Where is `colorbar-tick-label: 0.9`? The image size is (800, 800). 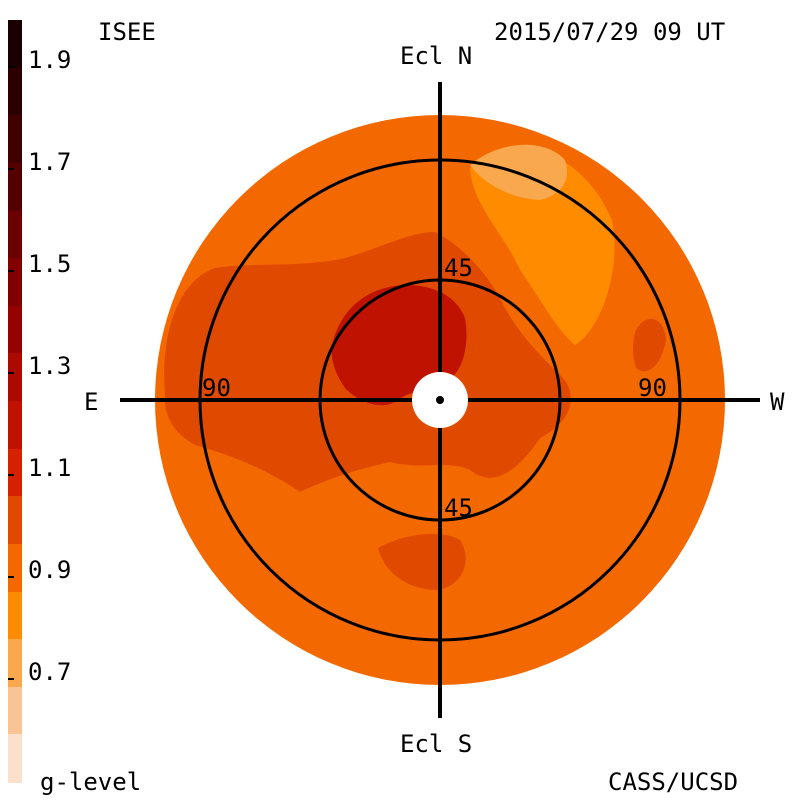 colorbar-tick-label: 0.9 is located at coordinates (50, 570).